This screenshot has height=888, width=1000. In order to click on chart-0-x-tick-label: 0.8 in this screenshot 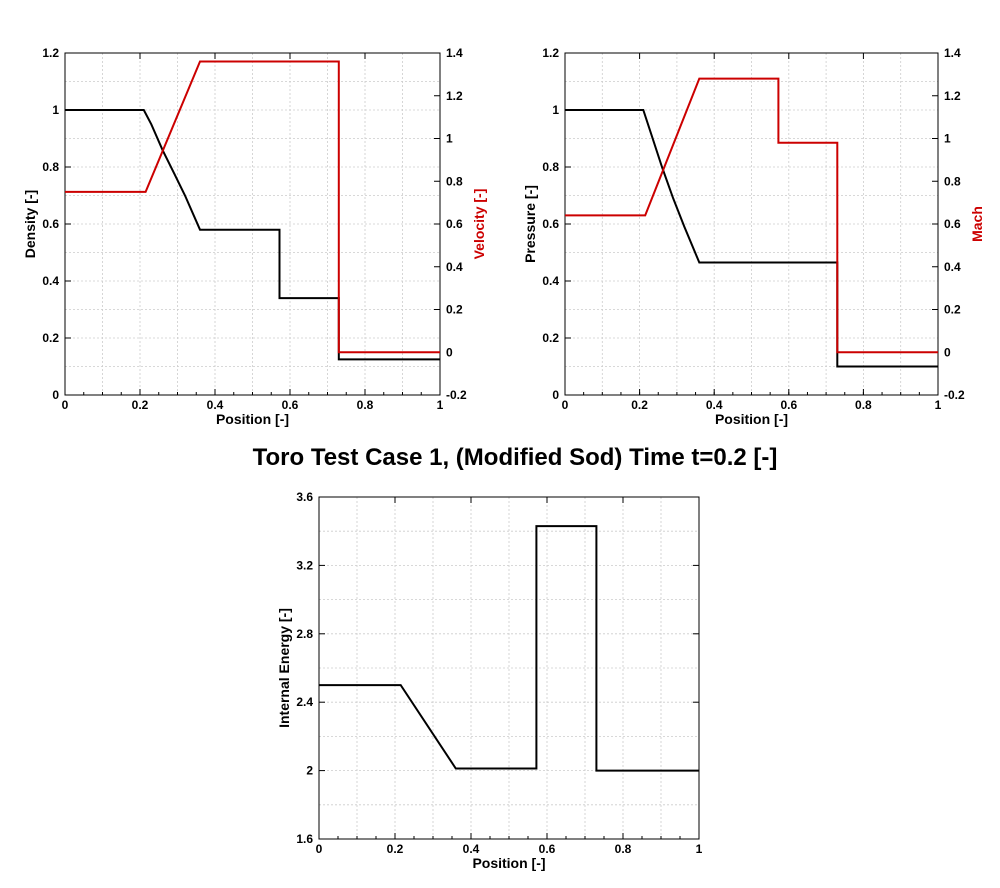, I will do `click(365, 405)`.